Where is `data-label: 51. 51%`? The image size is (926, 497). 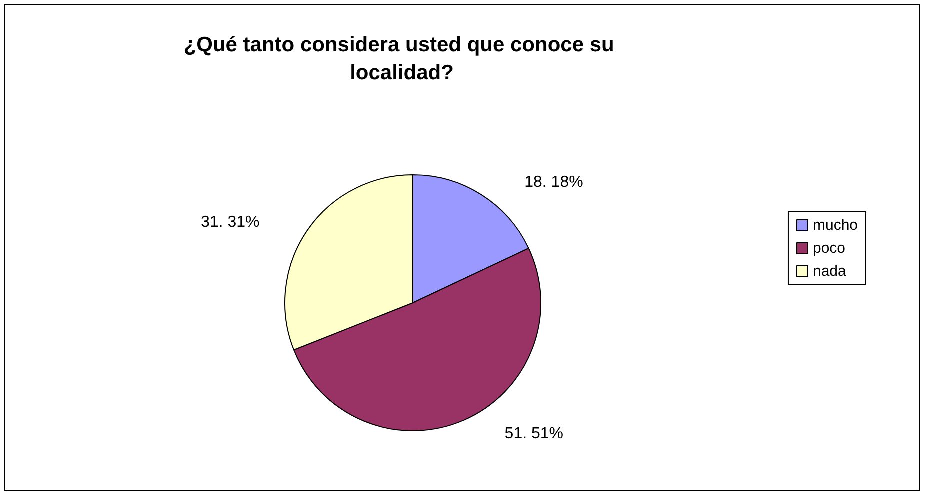 data-label: 51. 51% is located at coordinates (534, 434).